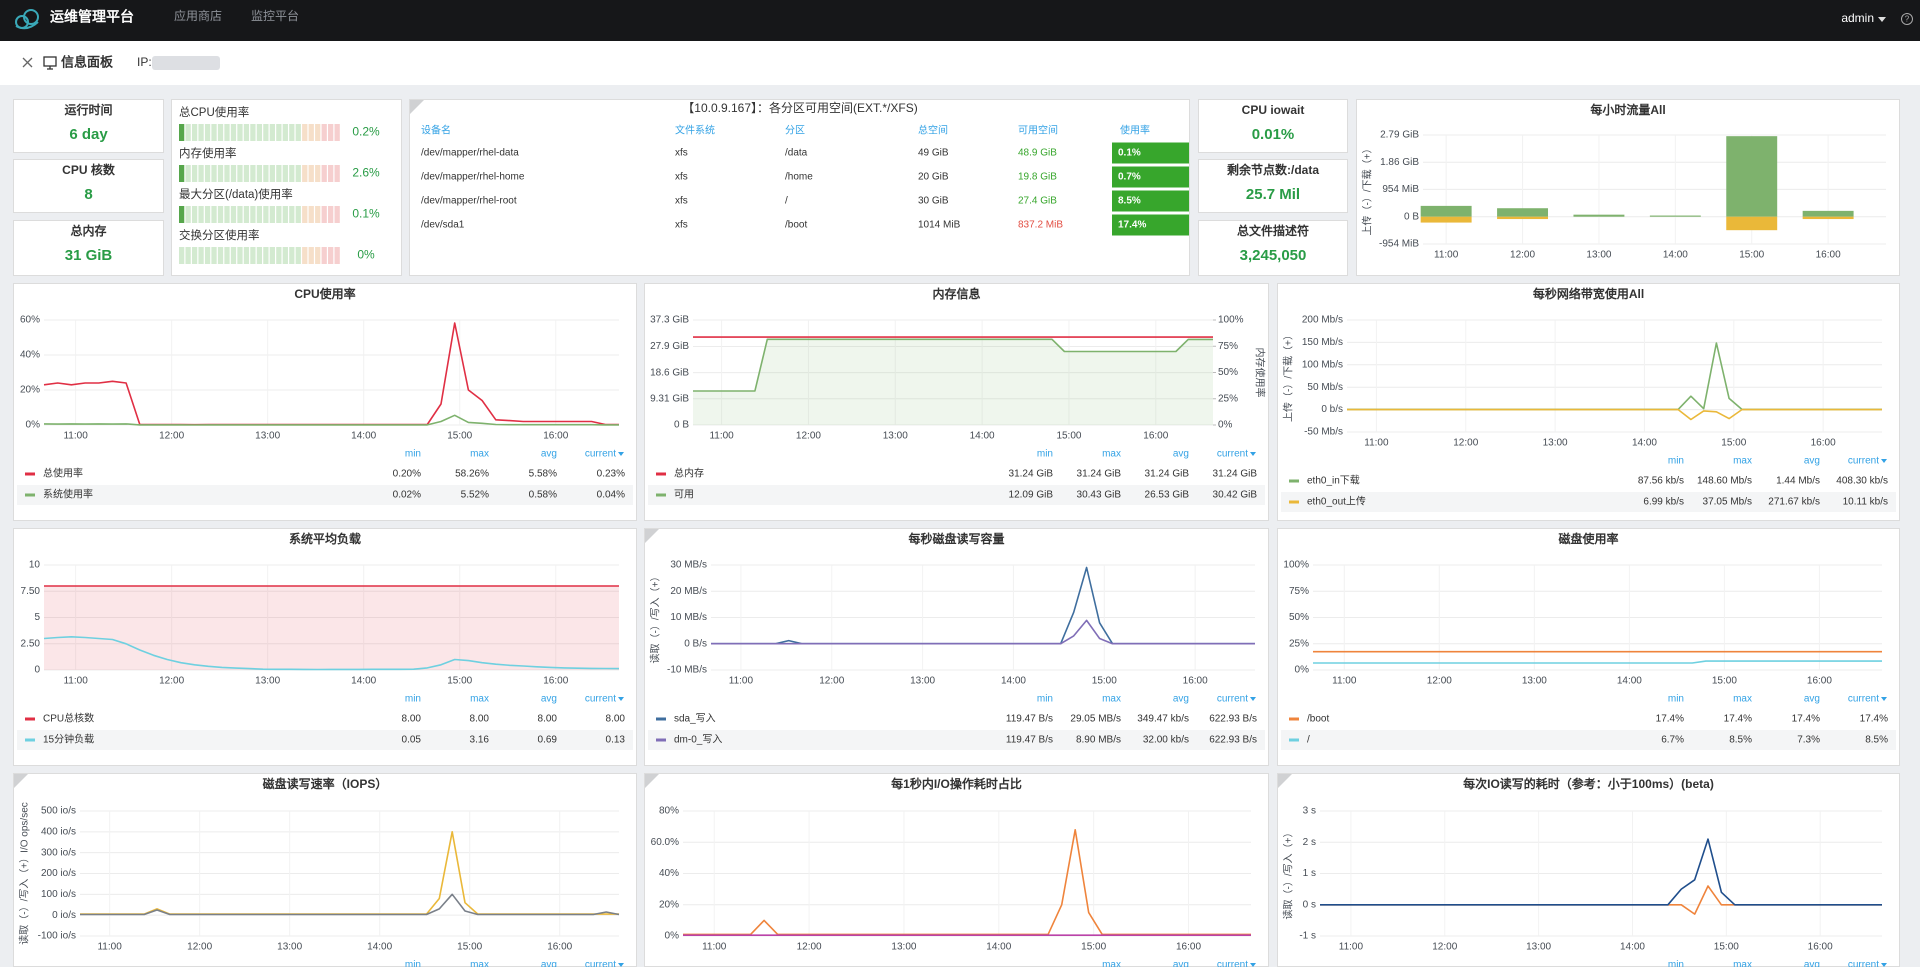 This screenshot has height=967, width=1920. What do you see at coordinates (1273, 255) in the screenshot?
I see `stat-value: 3,245,050` at bounding box center [1273, 255].